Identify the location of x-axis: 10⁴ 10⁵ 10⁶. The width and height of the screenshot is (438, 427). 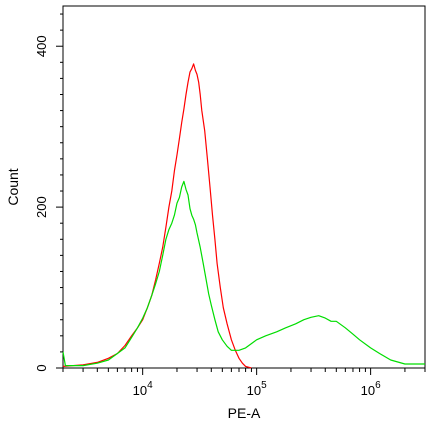
(244, 383).